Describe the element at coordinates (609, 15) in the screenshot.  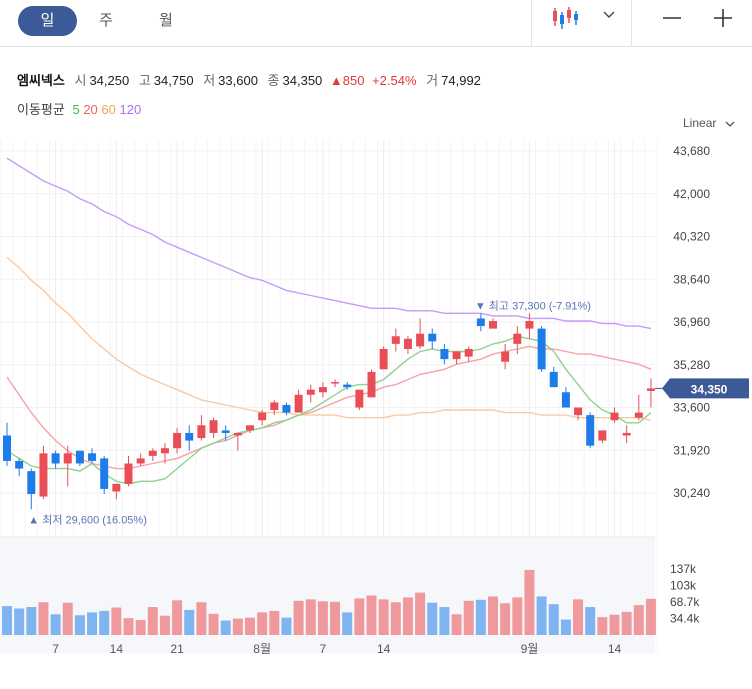
I see `chevron-down-icon` at that location.